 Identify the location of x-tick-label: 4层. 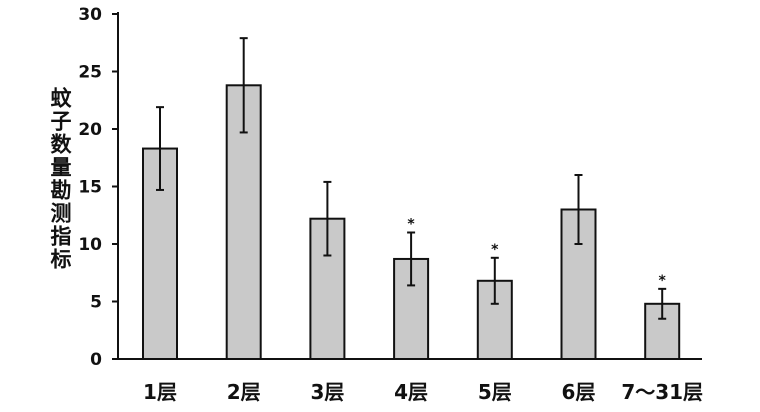
(411, 392).